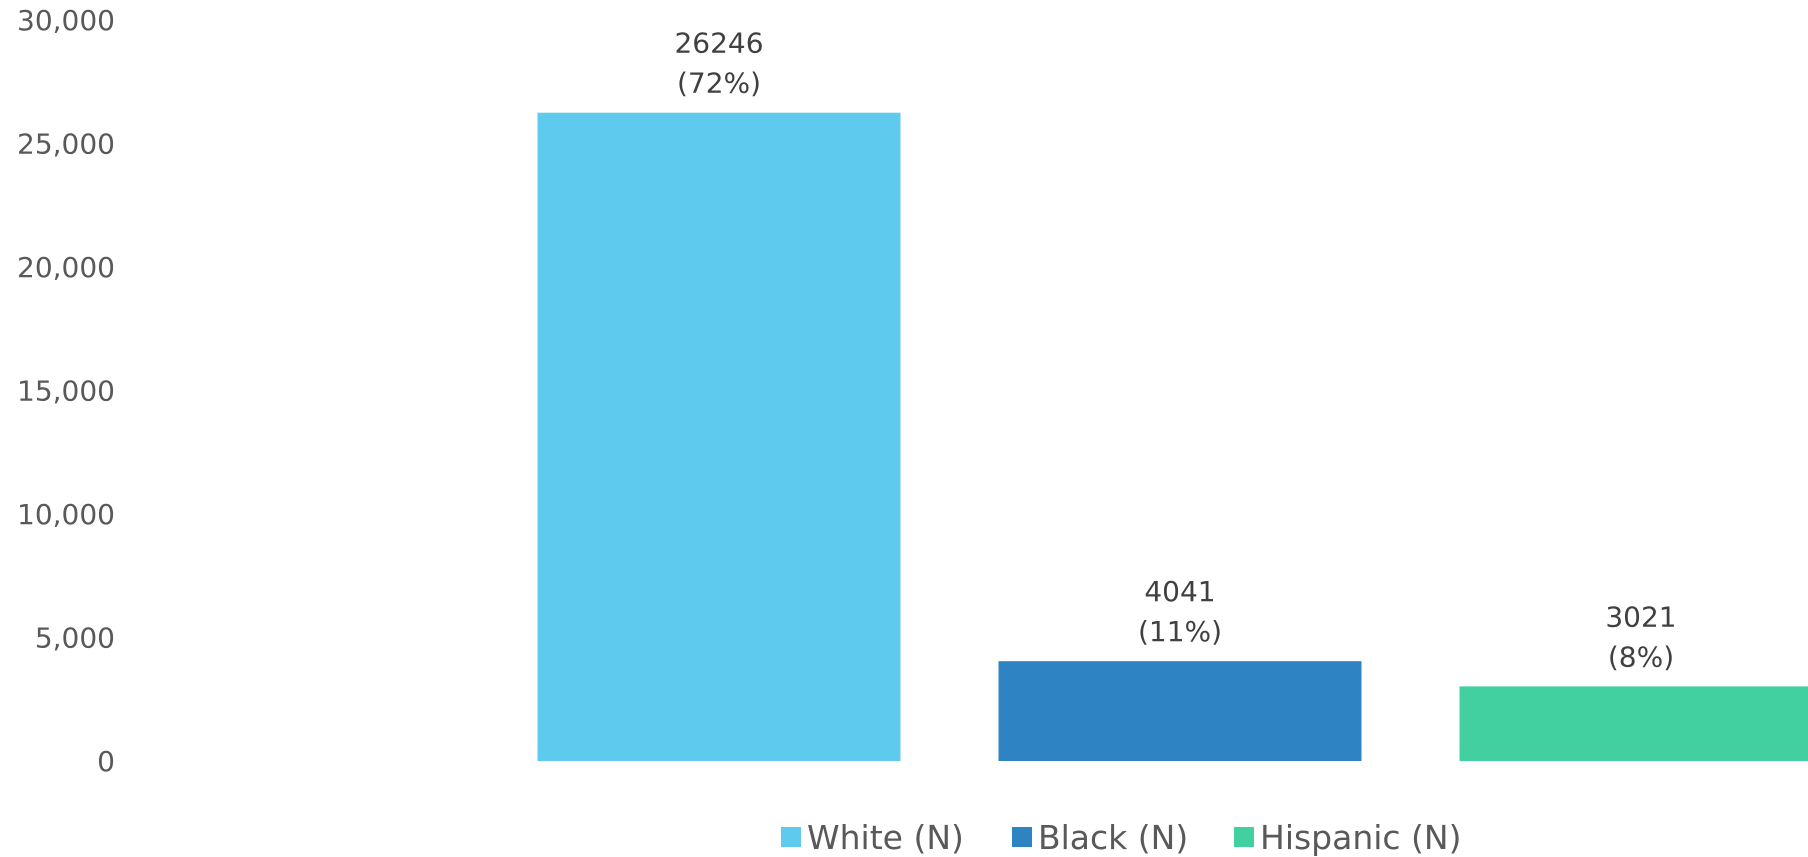 The image size is (1808, 857). What do you see at coordinates (1180, 711) in the screenshot?
I see `bar-black` at bounding box center [1180, 711].